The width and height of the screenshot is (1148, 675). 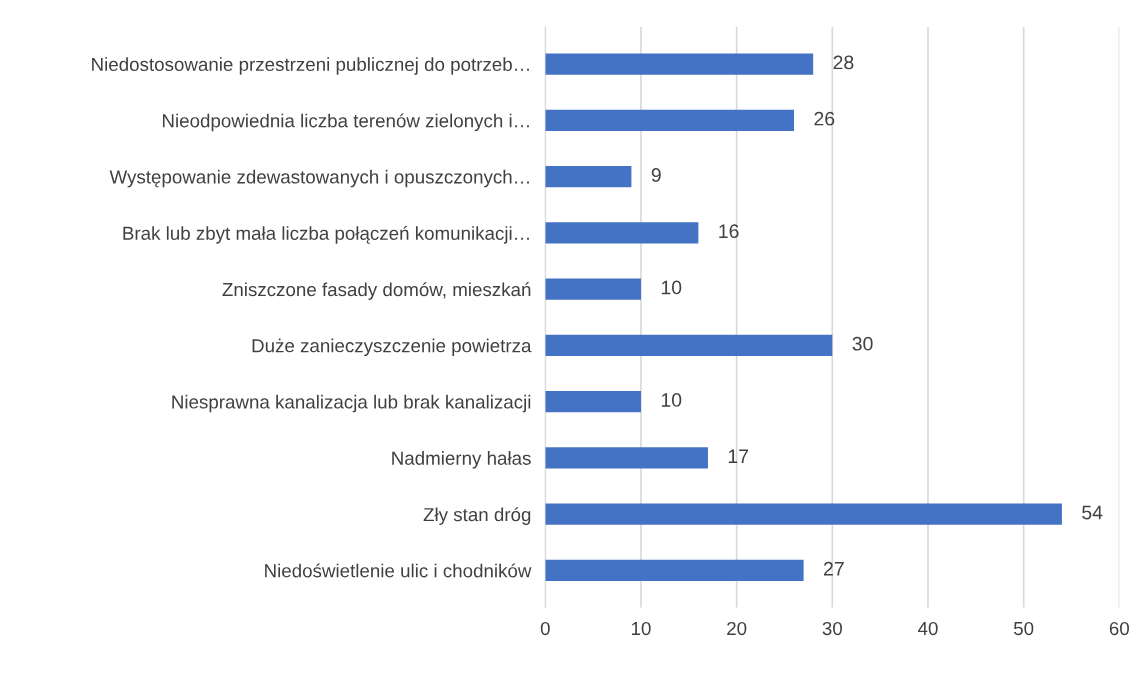 What do you see at coordinates (1119, 628) in the screenshot?
I see `x-tick-label: 60` at bounding box center [1119, 628].